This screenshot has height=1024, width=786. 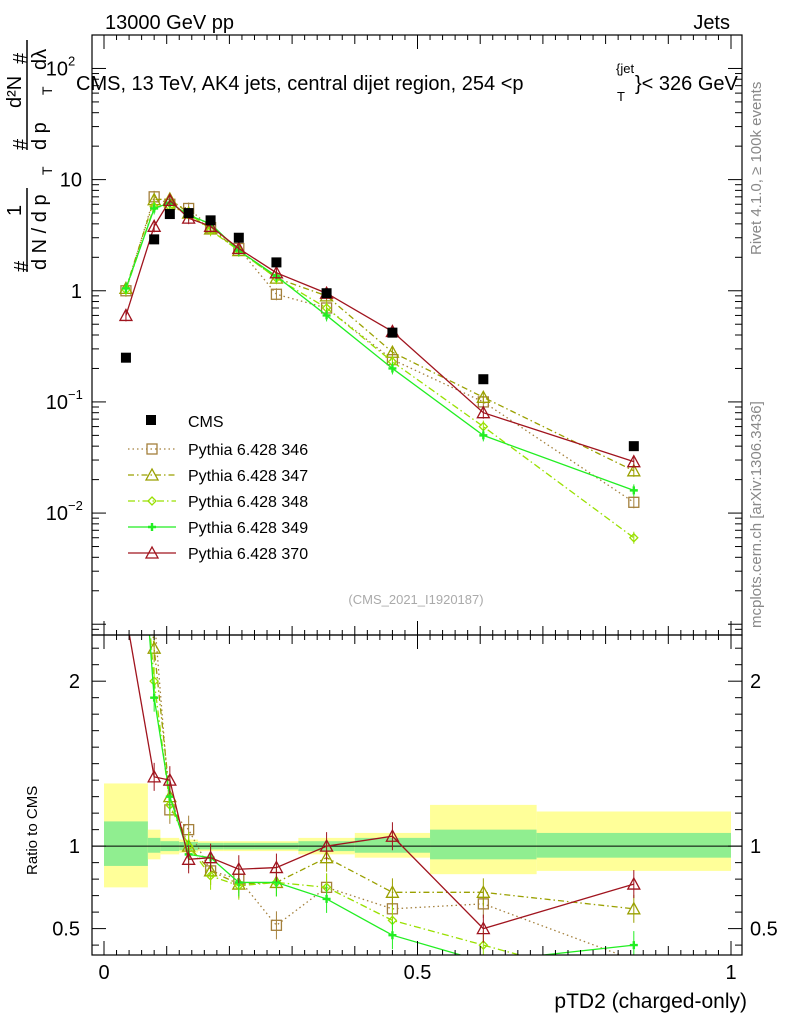 I want to click on y-tick-label: 10 −2, so click(x=64, y=511).